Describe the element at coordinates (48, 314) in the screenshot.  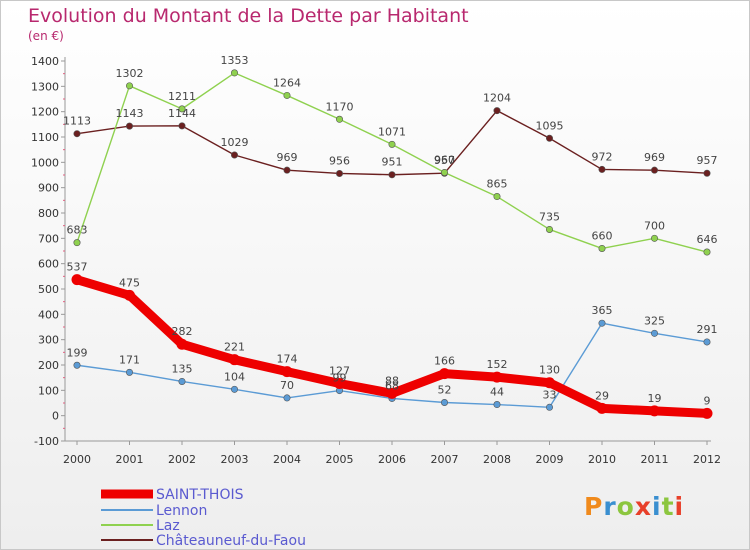
I see `y-tick-label: 400` at that location.